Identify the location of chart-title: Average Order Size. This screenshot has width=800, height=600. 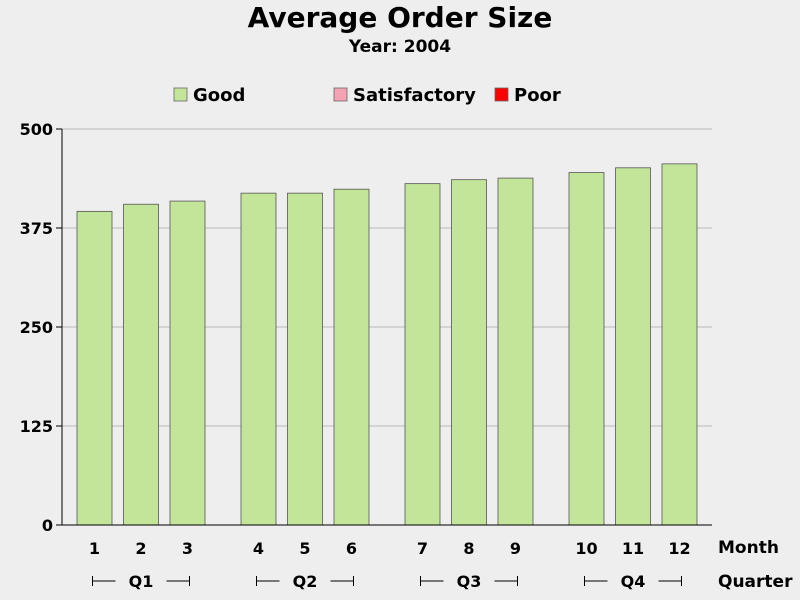
(400, 17).